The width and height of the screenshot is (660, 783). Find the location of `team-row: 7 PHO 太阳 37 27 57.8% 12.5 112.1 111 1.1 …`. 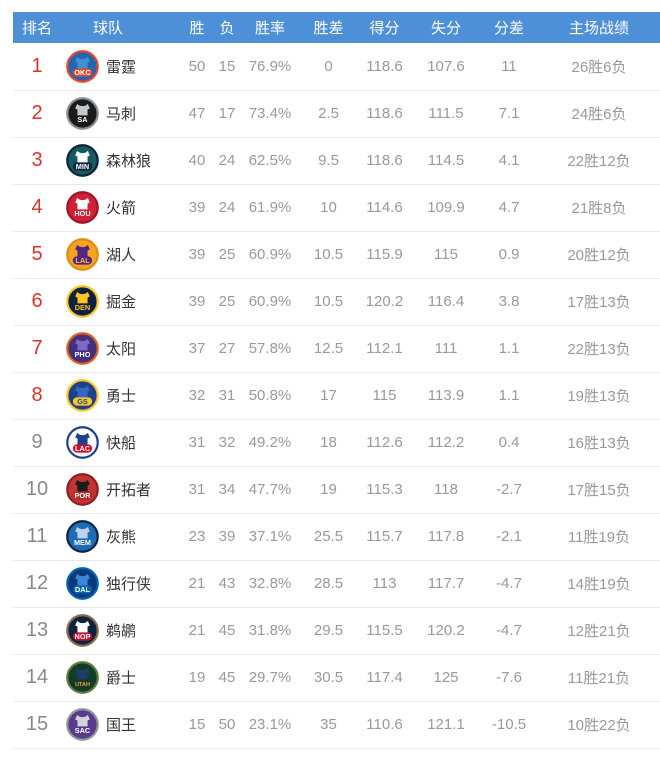

team-row: 7 PHO 太阳 37 27 57.8% 12.5 112.1 111 1.1 … is located at coordinates (336, 348).